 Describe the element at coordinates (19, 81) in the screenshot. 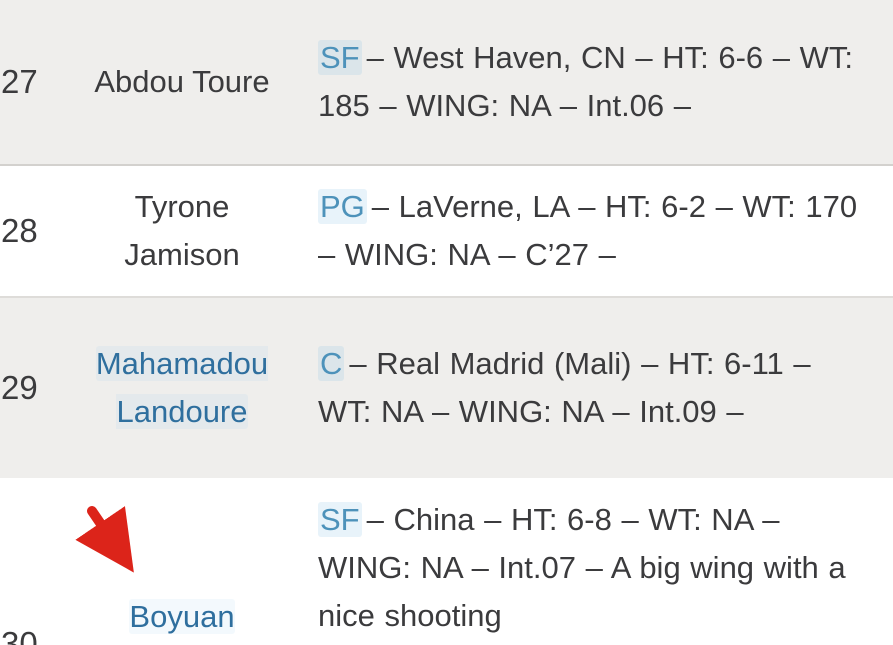

I see `rank-cell: 27` at that location.